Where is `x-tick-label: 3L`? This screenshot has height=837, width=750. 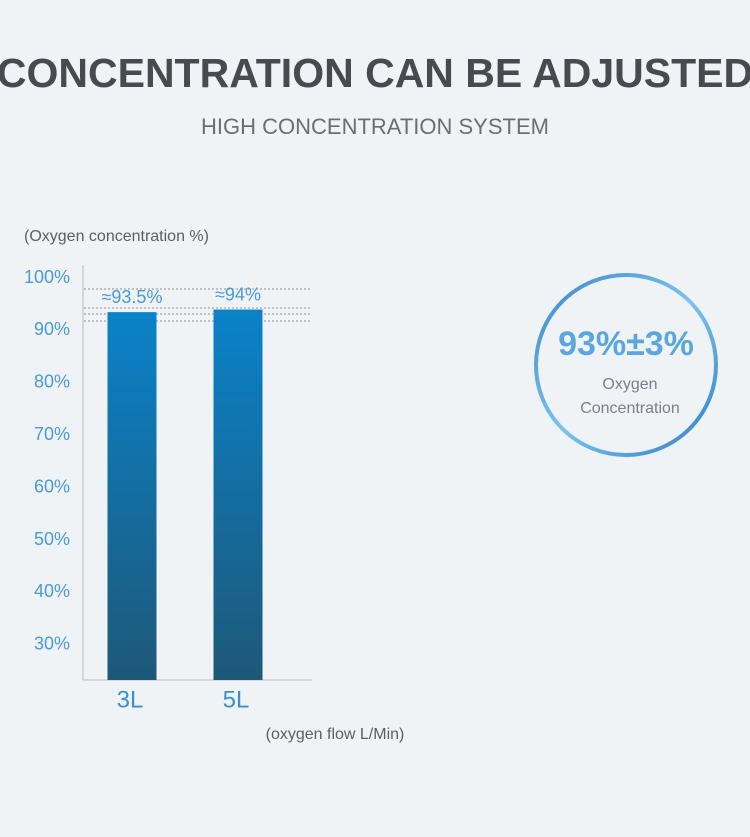 x-tick-label: 3L is located at coordinates (130, 699).